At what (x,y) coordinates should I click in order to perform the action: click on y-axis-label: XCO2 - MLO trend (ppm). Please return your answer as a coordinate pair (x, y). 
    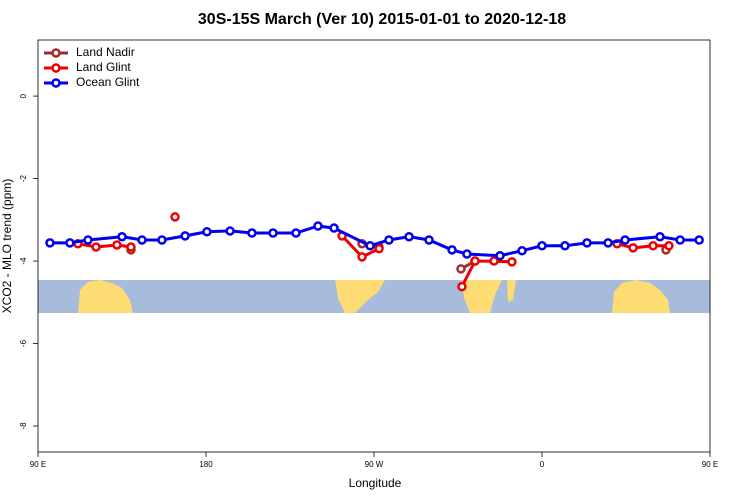
    Looking at the image, I should click on (7, 246).